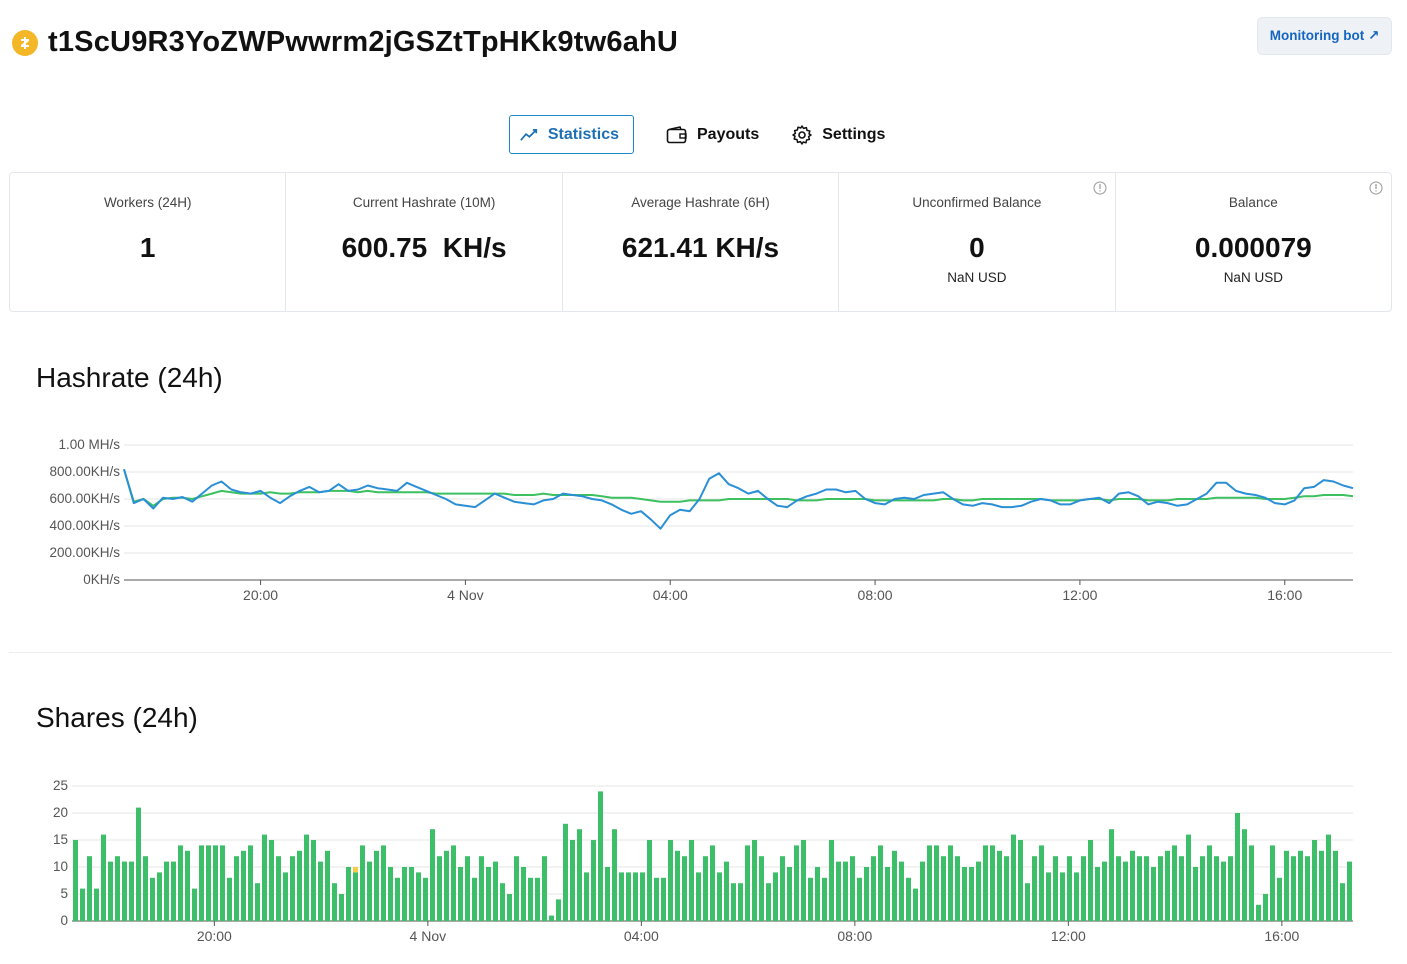 This screenshot has width=1407, height=964. Describe the element at coordinates (355, 870) in the screenshot. I see `stale-share-bar` at that location.